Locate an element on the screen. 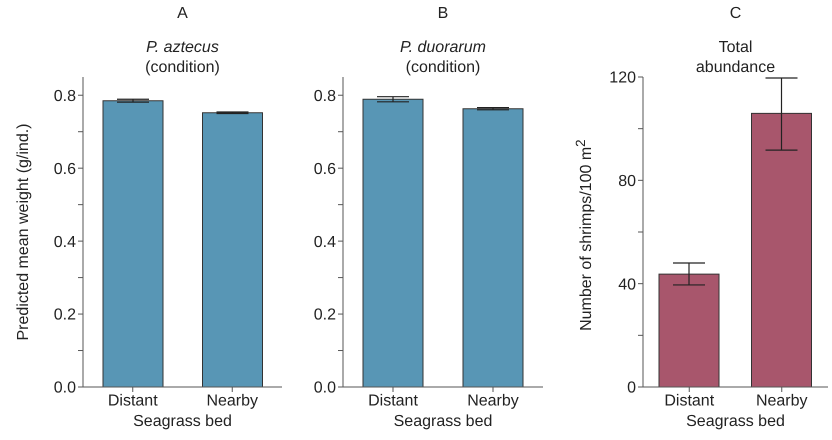  chart-subtitle: P. aztecus (condition) is located at coordinates (182, 58).